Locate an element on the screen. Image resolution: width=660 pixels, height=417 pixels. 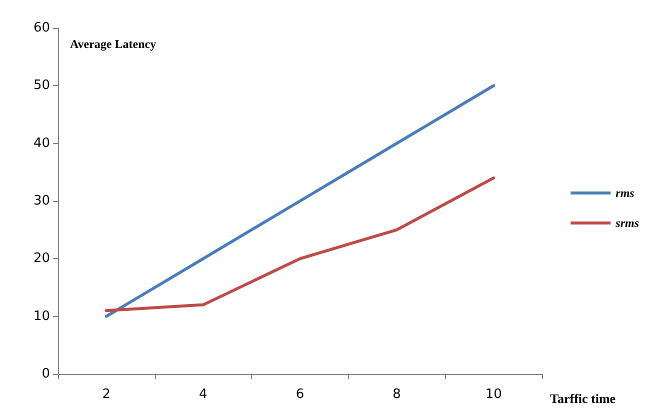
y-tick-label: 40 is located at coordinates (41, 143).